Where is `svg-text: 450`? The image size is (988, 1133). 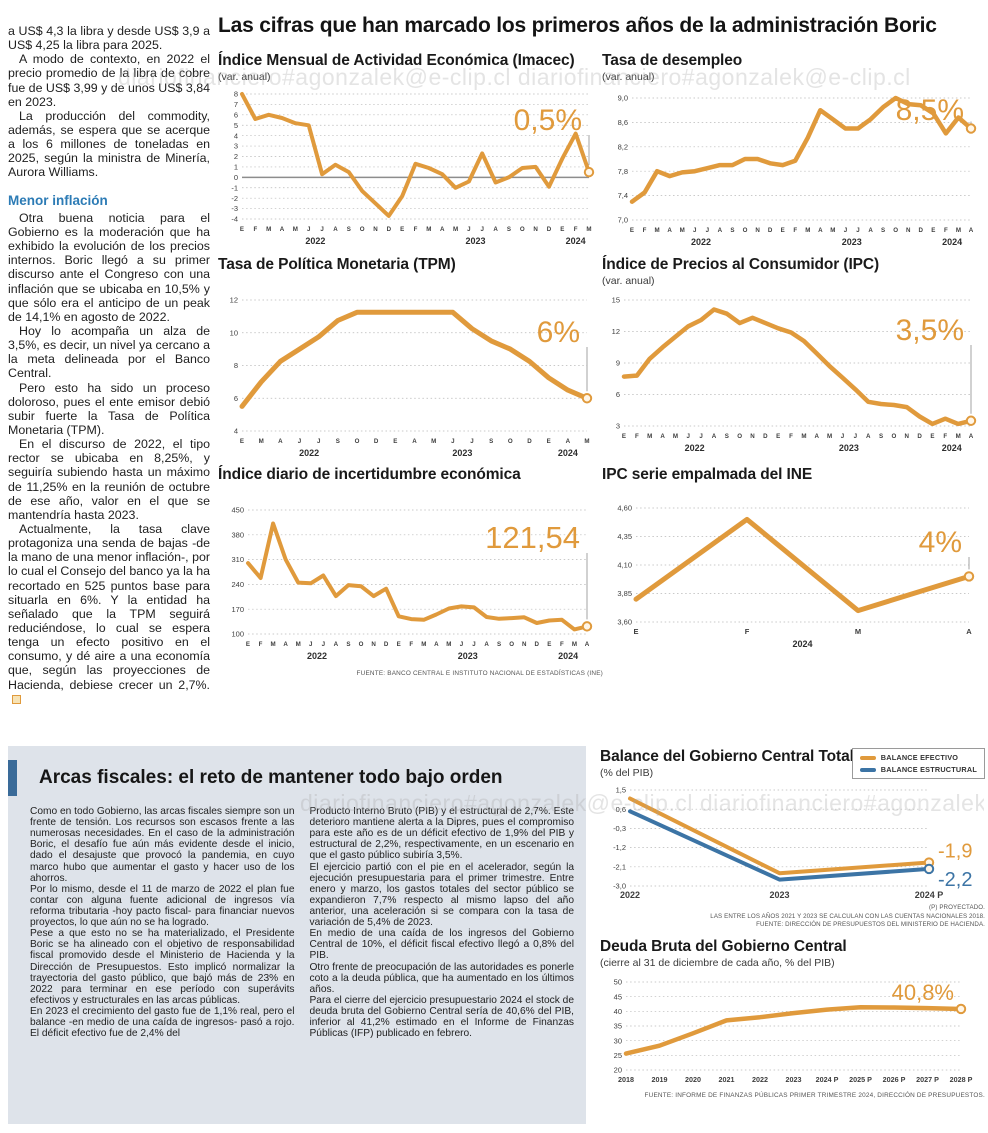
svg-text: 450 is located at coordinates (237, 510).